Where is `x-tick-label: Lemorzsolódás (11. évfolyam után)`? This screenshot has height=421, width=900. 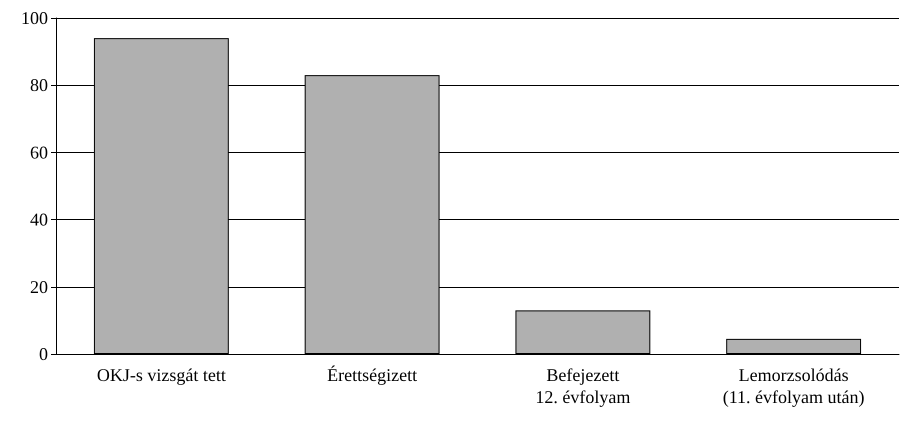
x-tick-label: Lemorzsolódás (11. évfolyam után) is located at coordinates (793, 386).